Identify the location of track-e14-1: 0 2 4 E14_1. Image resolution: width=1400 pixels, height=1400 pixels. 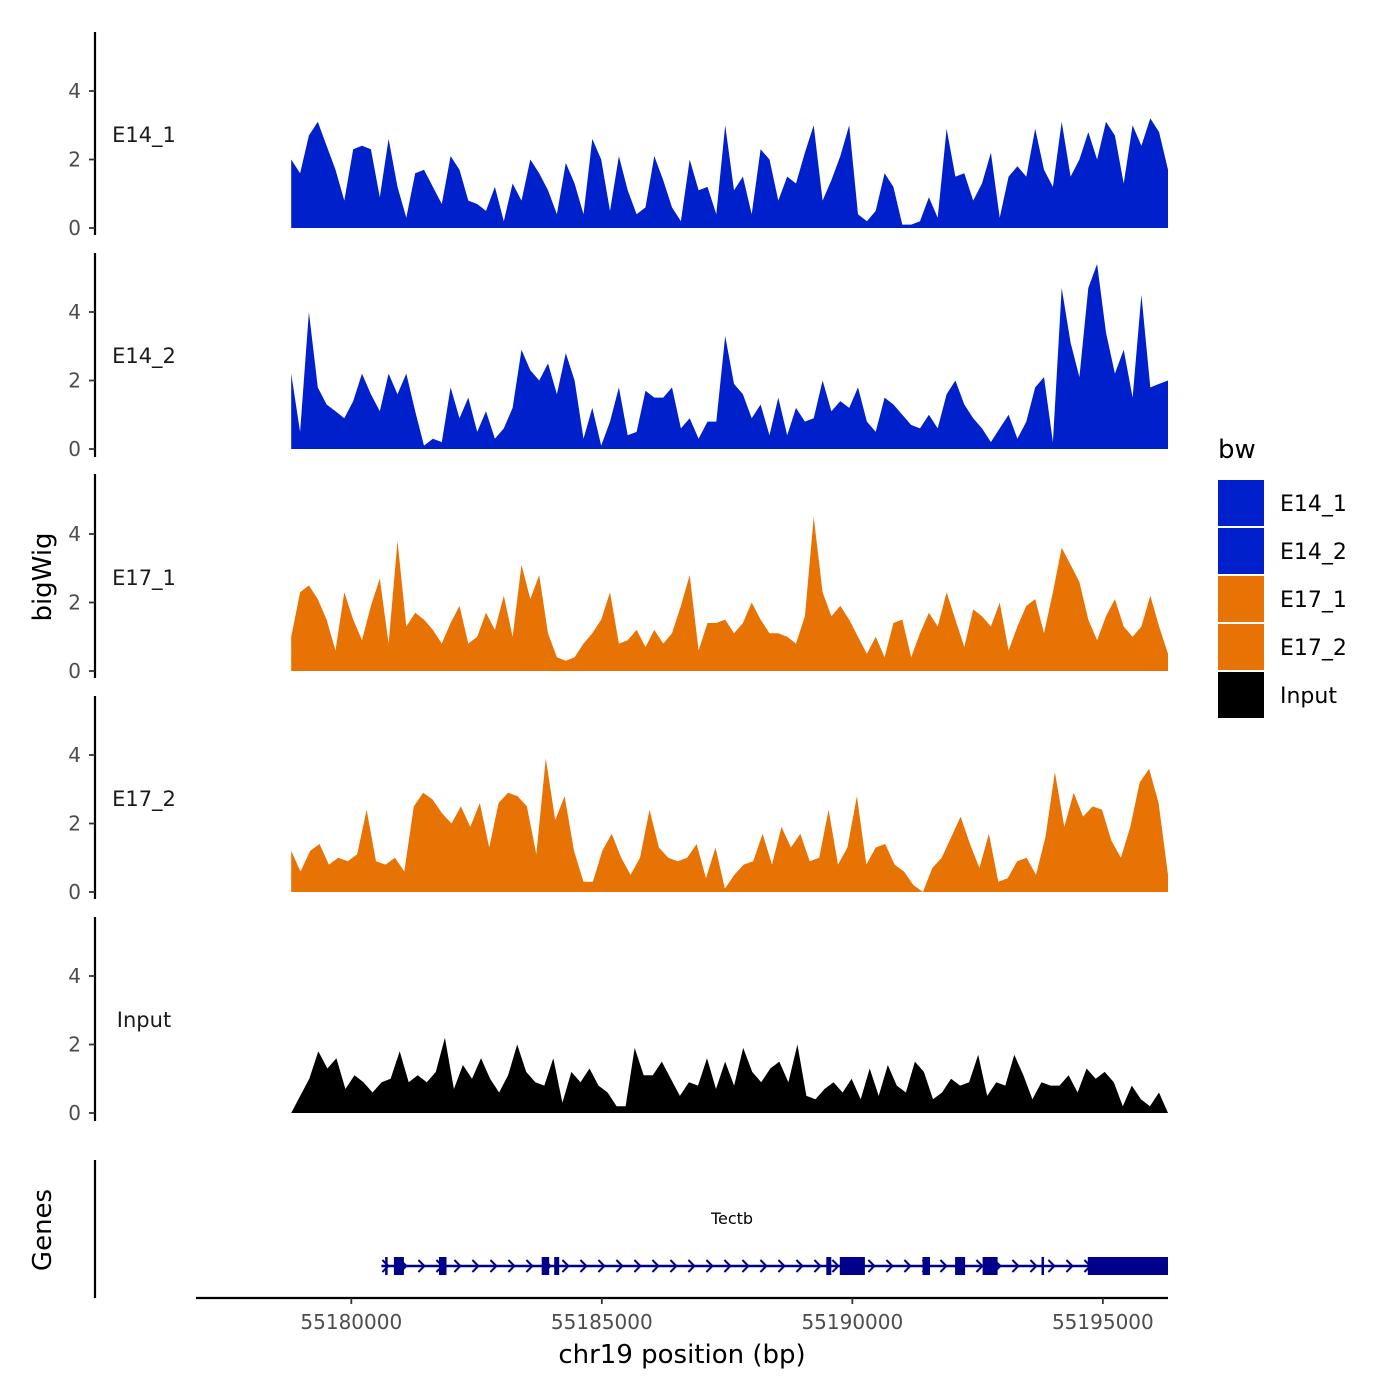
(618, 136).